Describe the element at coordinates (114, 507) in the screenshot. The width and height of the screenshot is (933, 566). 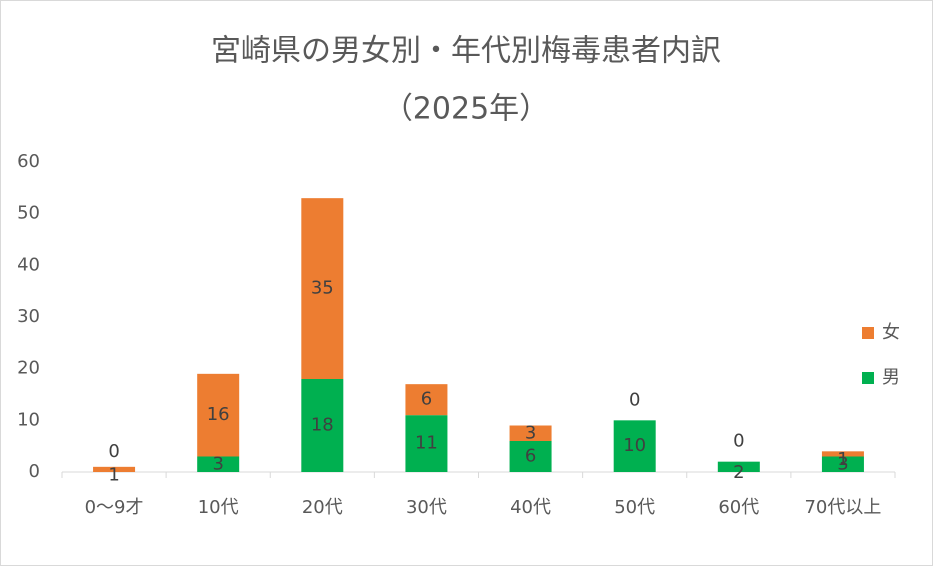
I see `x-tick-label: 0〜9才` at that location.